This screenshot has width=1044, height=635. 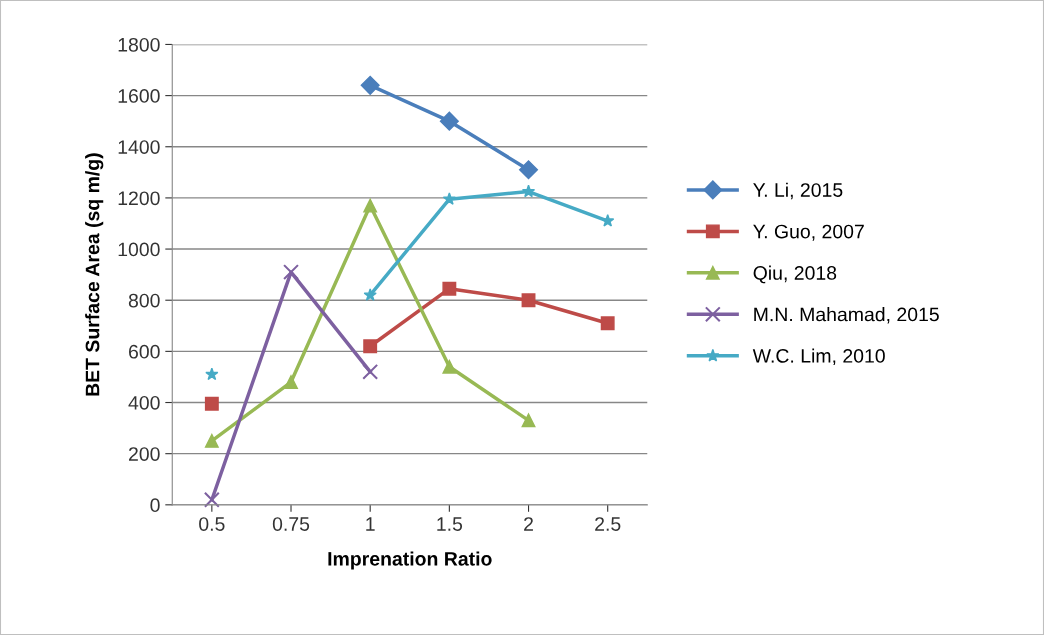 I want to click on legend-label: Y. Li, 2015, so click(x=798, y=191).